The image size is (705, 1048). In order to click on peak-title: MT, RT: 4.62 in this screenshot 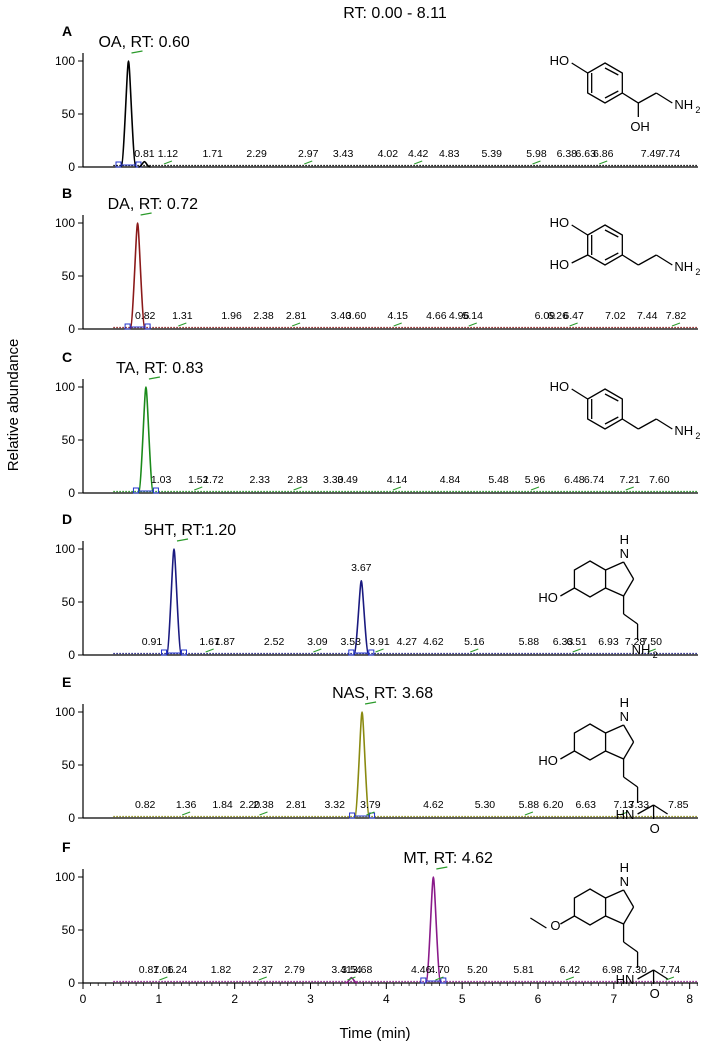, I will do `click(448, 858)`.